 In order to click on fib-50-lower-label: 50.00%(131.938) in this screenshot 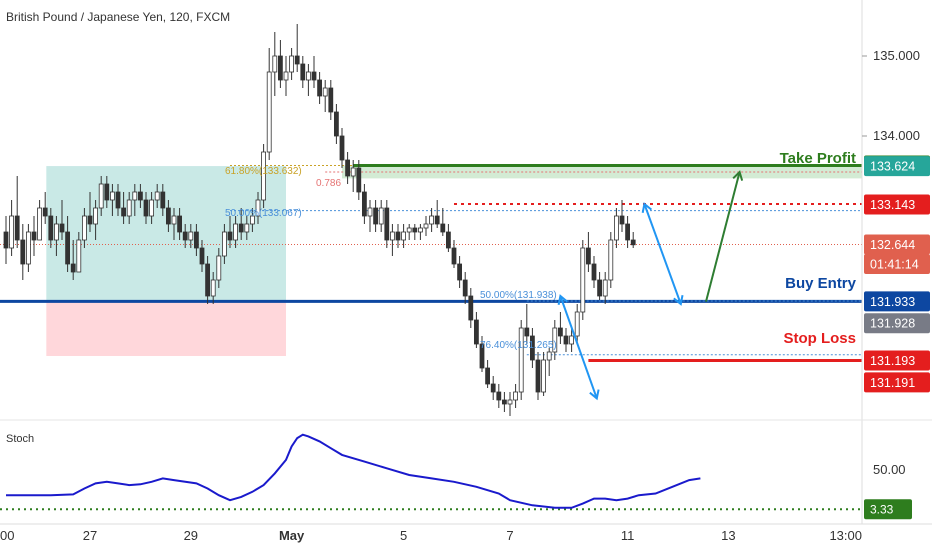, I will do `click(518, 295)`.